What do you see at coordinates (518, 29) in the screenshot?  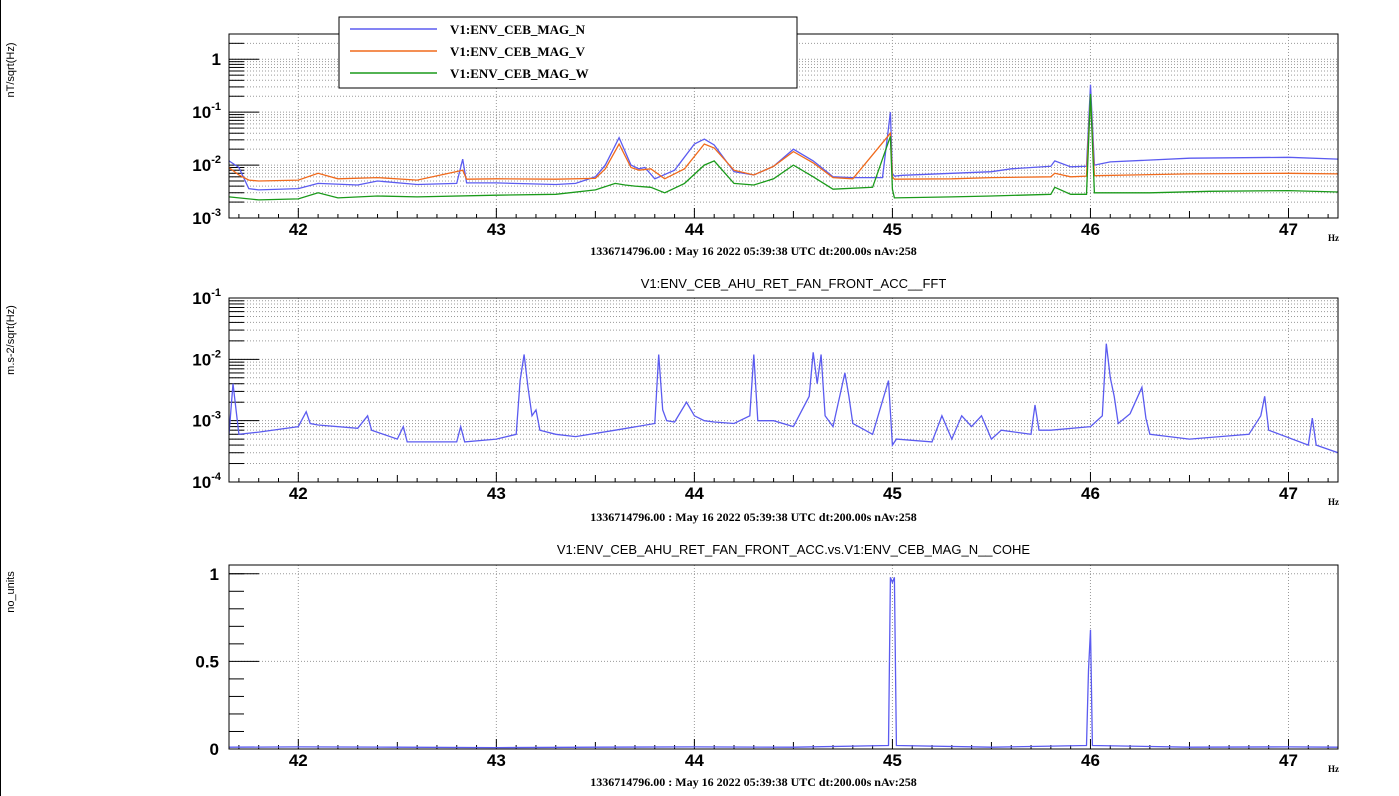 I see `legend-entry: V1:ENV_CEB_MAG_N` at bounding box center [518, 29].